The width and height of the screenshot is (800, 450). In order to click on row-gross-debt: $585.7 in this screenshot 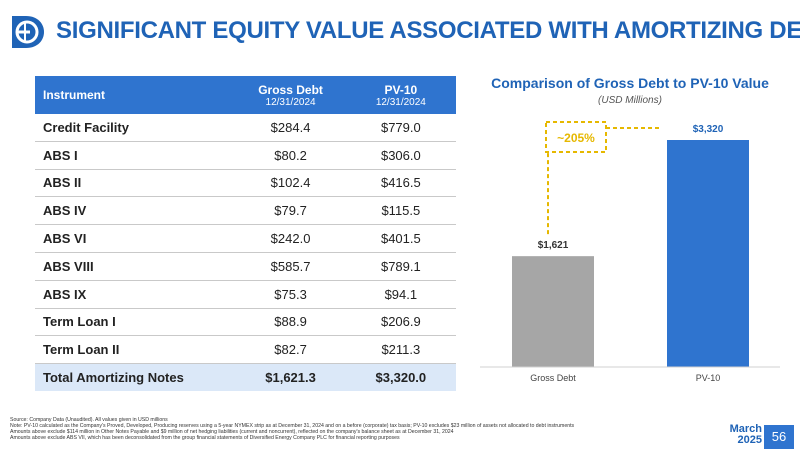, I will do `click(290, 266)`.